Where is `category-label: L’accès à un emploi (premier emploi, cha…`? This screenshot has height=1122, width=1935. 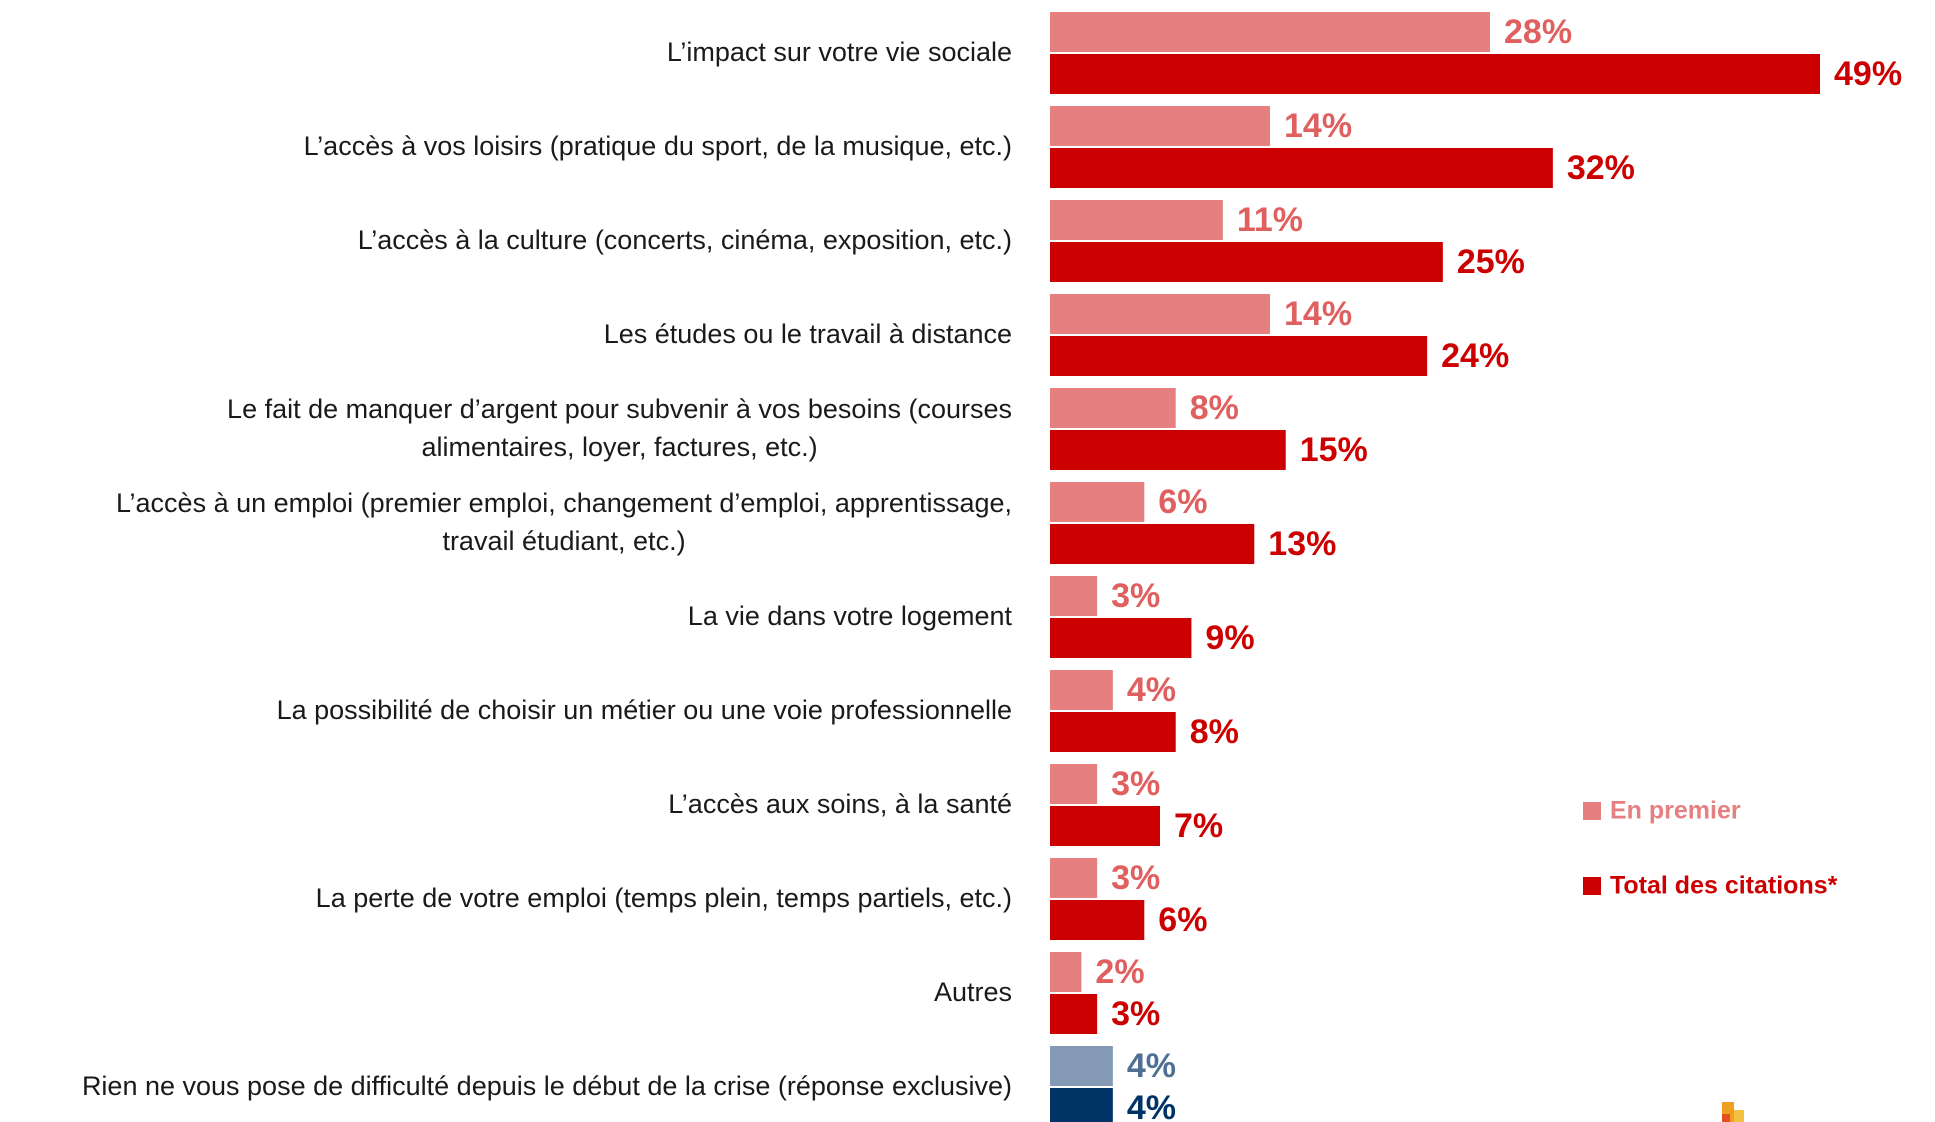 category-label: L’accès à un emploi (premier emploi, cha… is located at coordinates (564, 522).